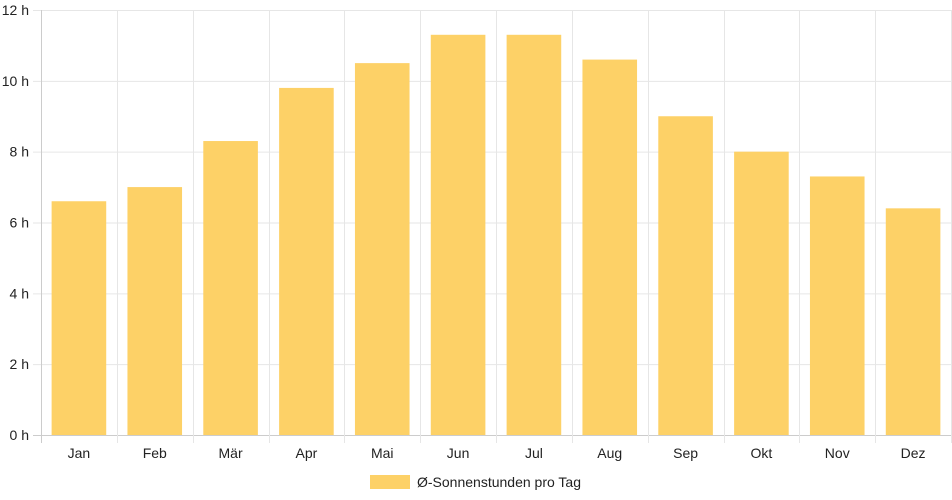  What do you see at coordinates (19, 364) in the screenshot?
I see `y-tick-label: 2 h` at bounding box center [19, 364].